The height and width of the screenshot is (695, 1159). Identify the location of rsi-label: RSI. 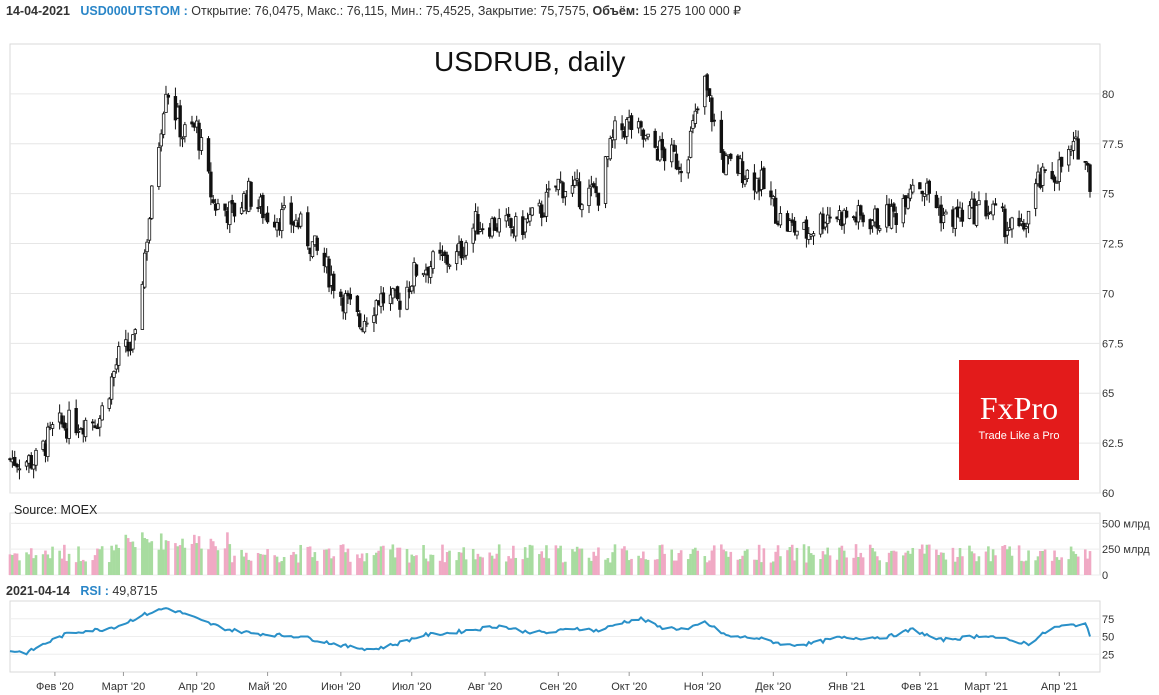
(91, 591).